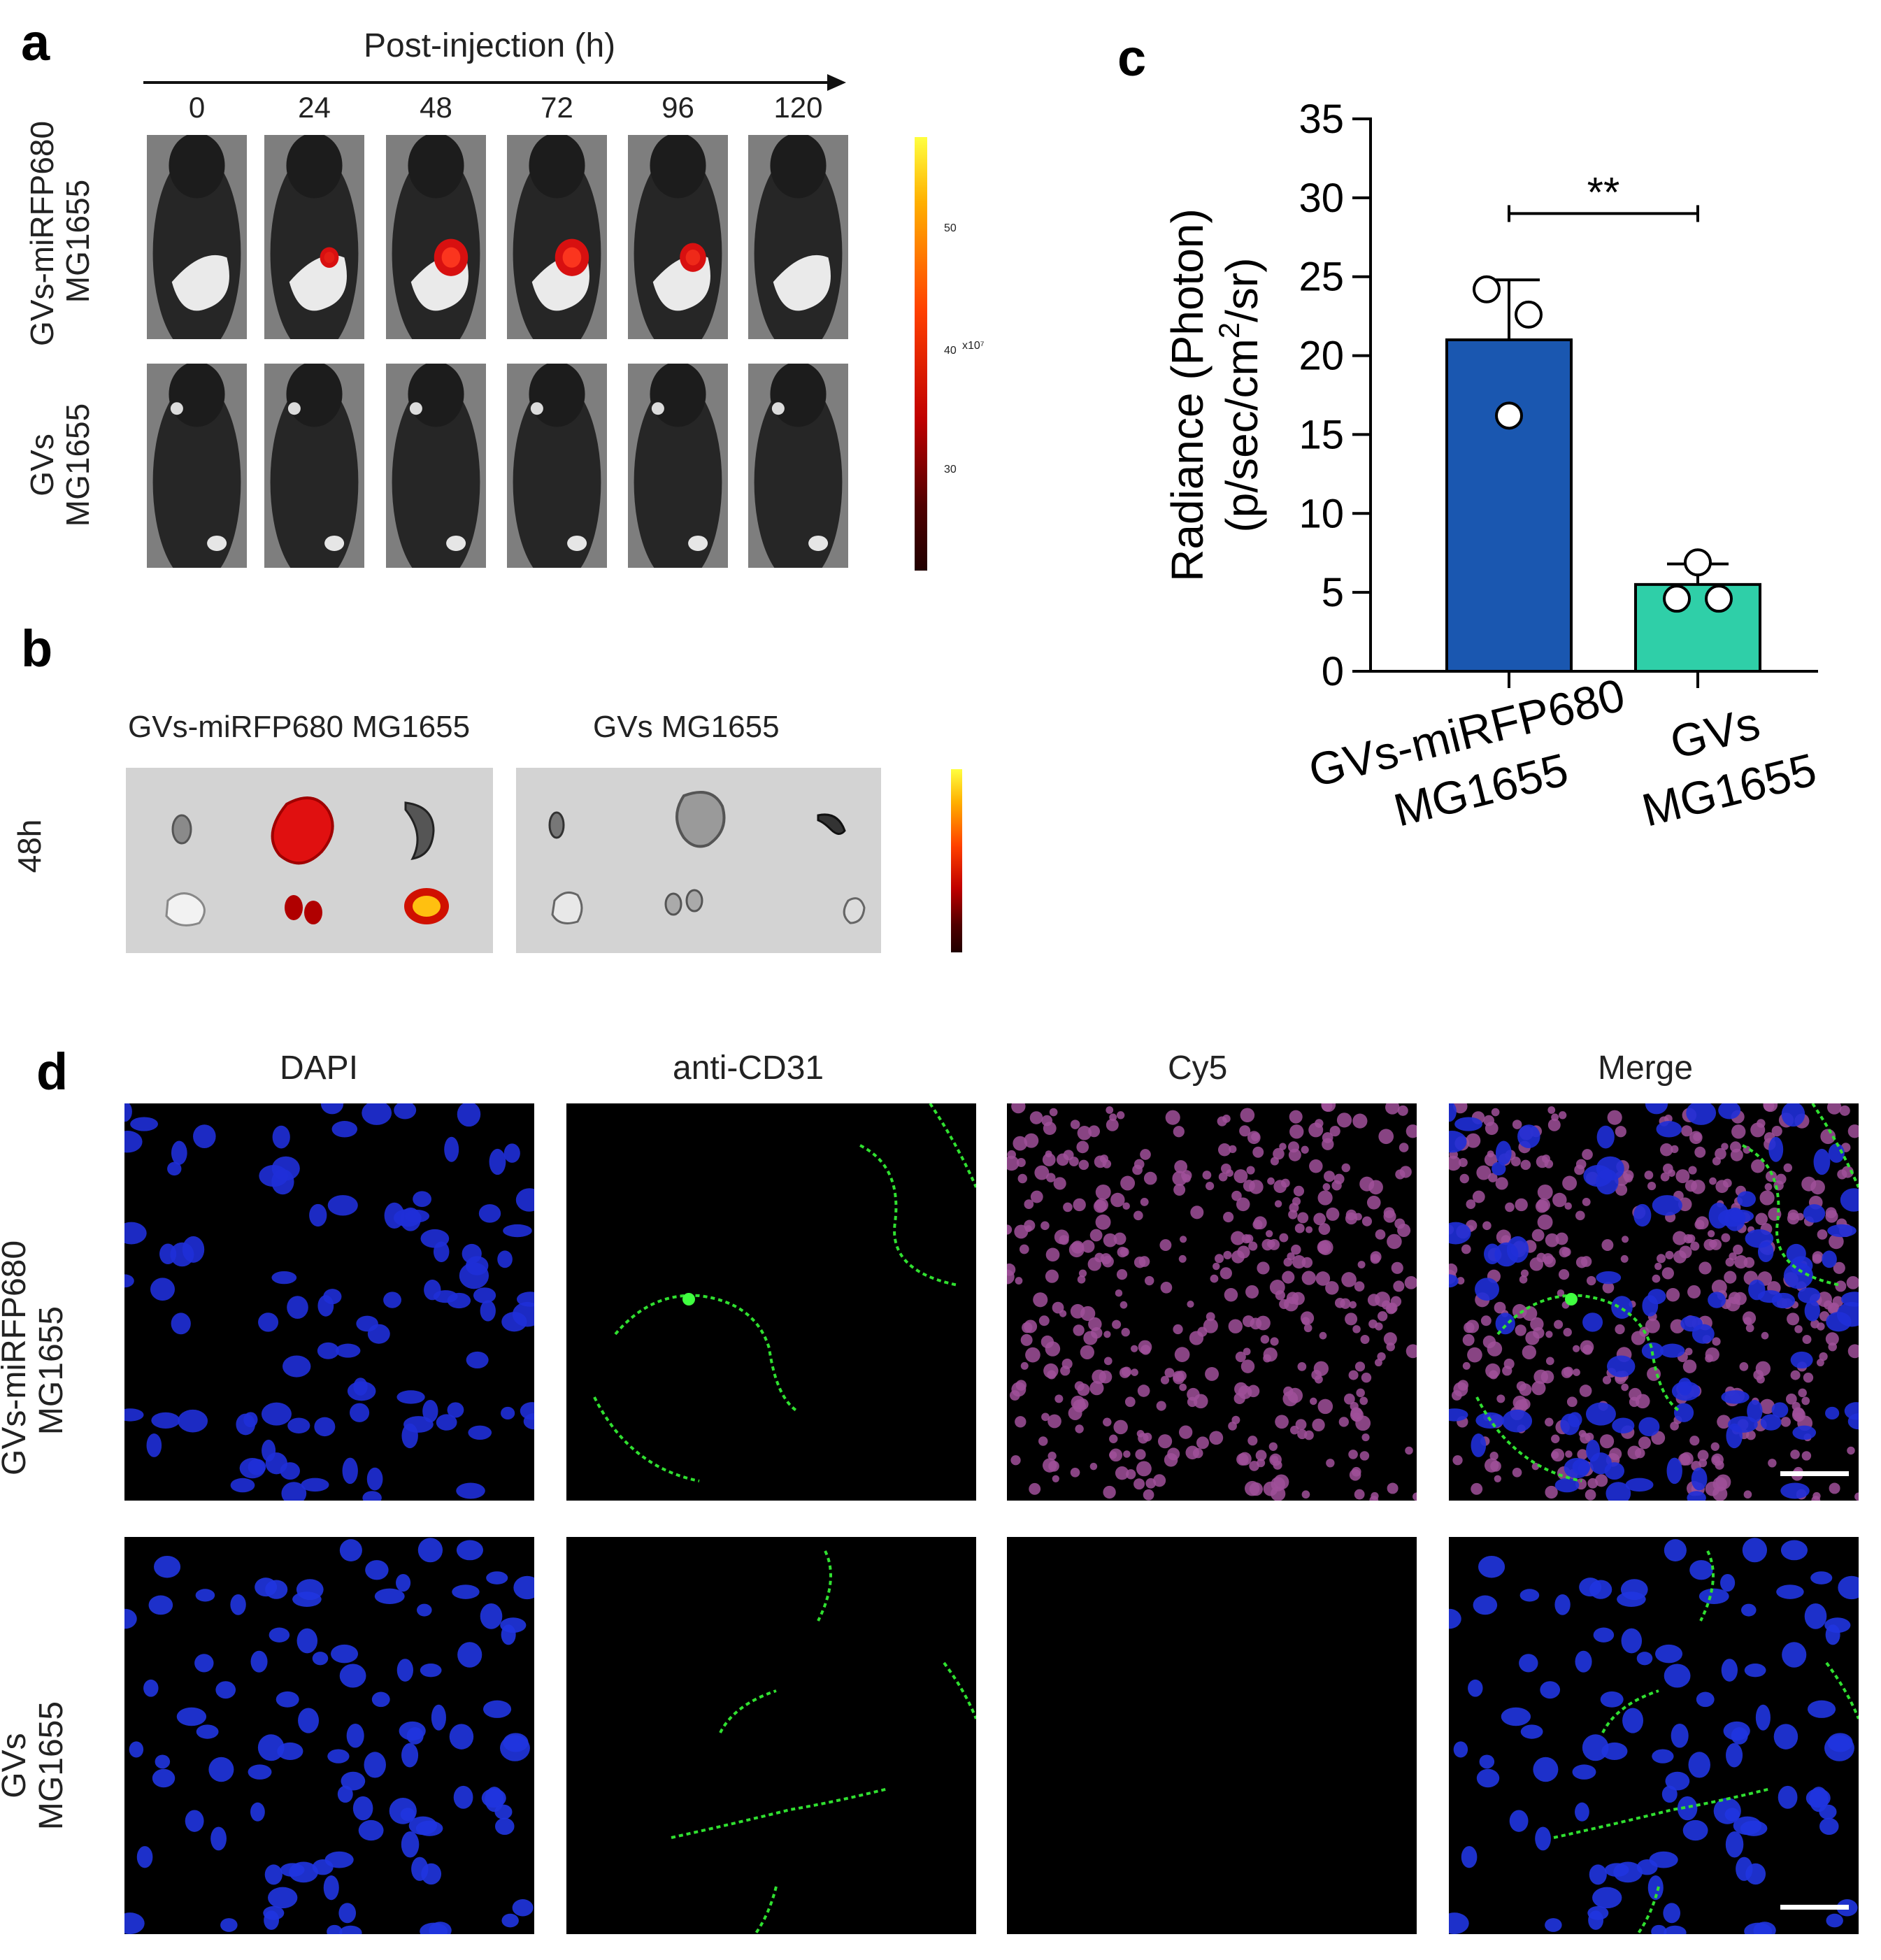 Image resolution: width=1881 pixels, height=1960 pixels. Describe the element at coordinates (1604, 192) in the screenshot. I see `significance-label: **` at that location.